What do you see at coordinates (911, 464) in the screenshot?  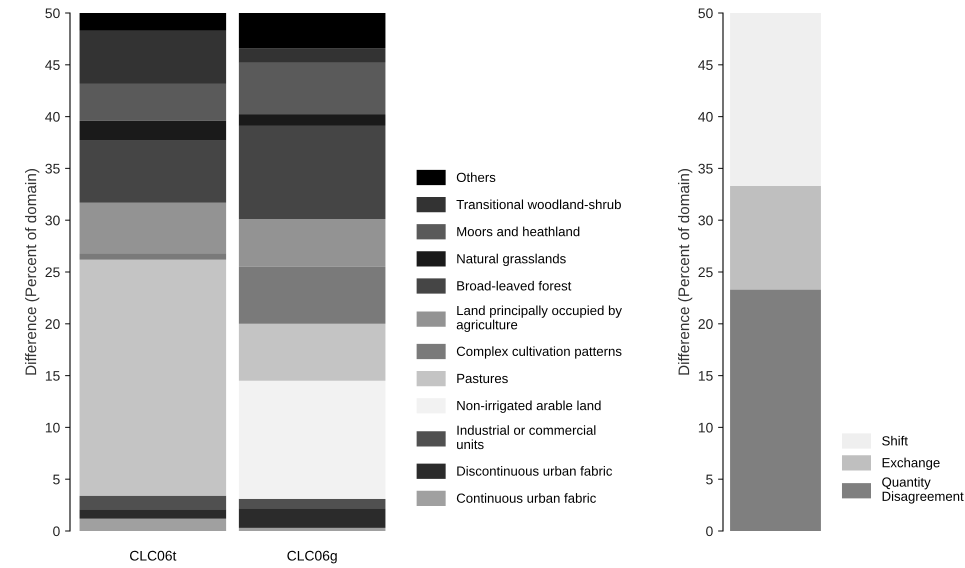 I see `legend-label: Exchange` at bounding box center [911, 464].